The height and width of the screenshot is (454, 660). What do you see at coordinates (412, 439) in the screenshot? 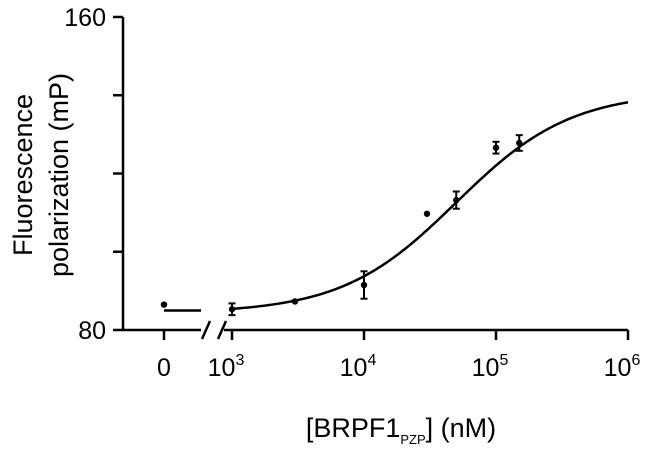
I see `x-axis-title-subscript: PZP` at bounding box center [412, 439].